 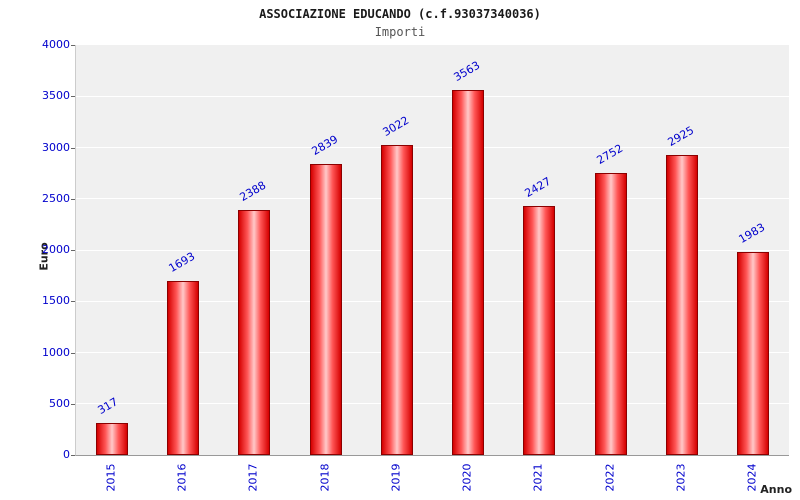 I want to click on bar-value-label: 3022, so click(x=396, y=126).